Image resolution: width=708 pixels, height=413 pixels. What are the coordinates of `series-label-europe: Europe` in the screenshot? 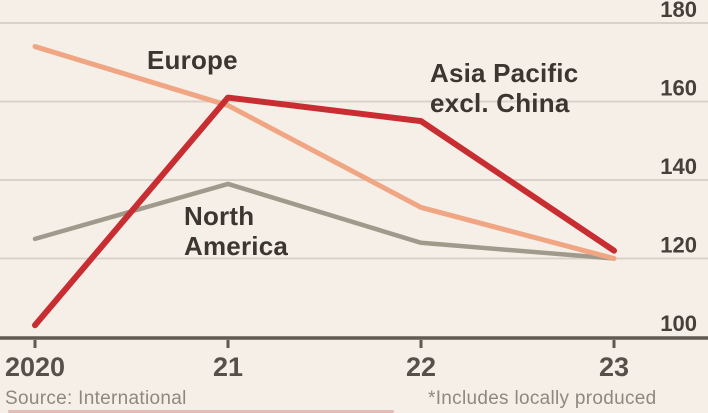 It's located at (192, 60).